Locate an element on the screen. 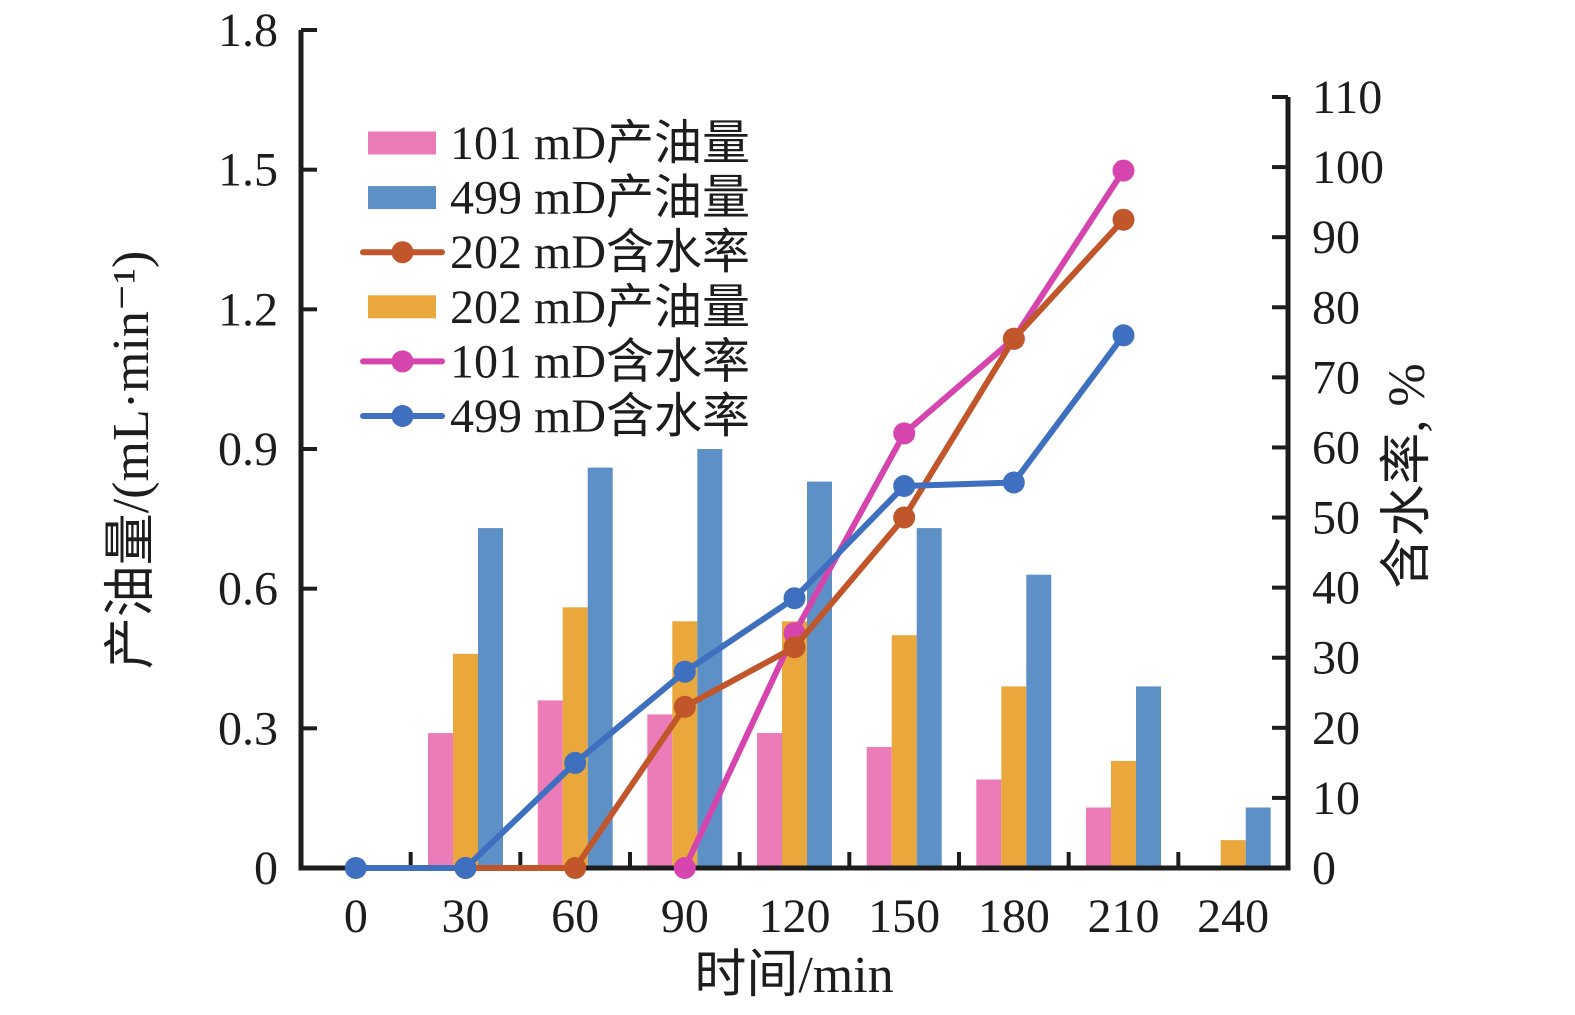  x-tick-label: 210 is located at coordinates (1124, 916).